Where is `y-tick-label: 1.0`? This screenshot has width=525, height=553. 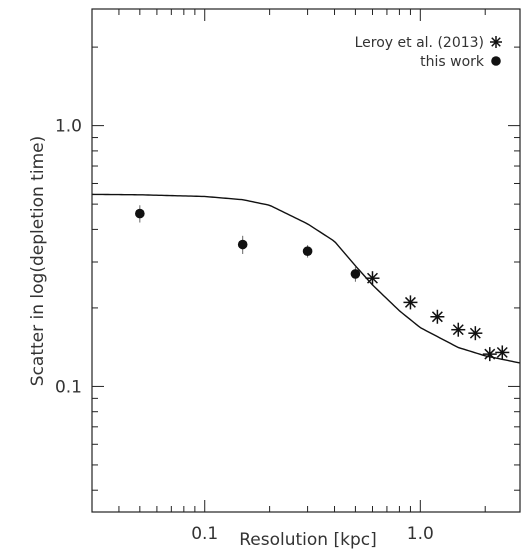
y-tick-label: 1.0 is located at coordinates (68, 127).